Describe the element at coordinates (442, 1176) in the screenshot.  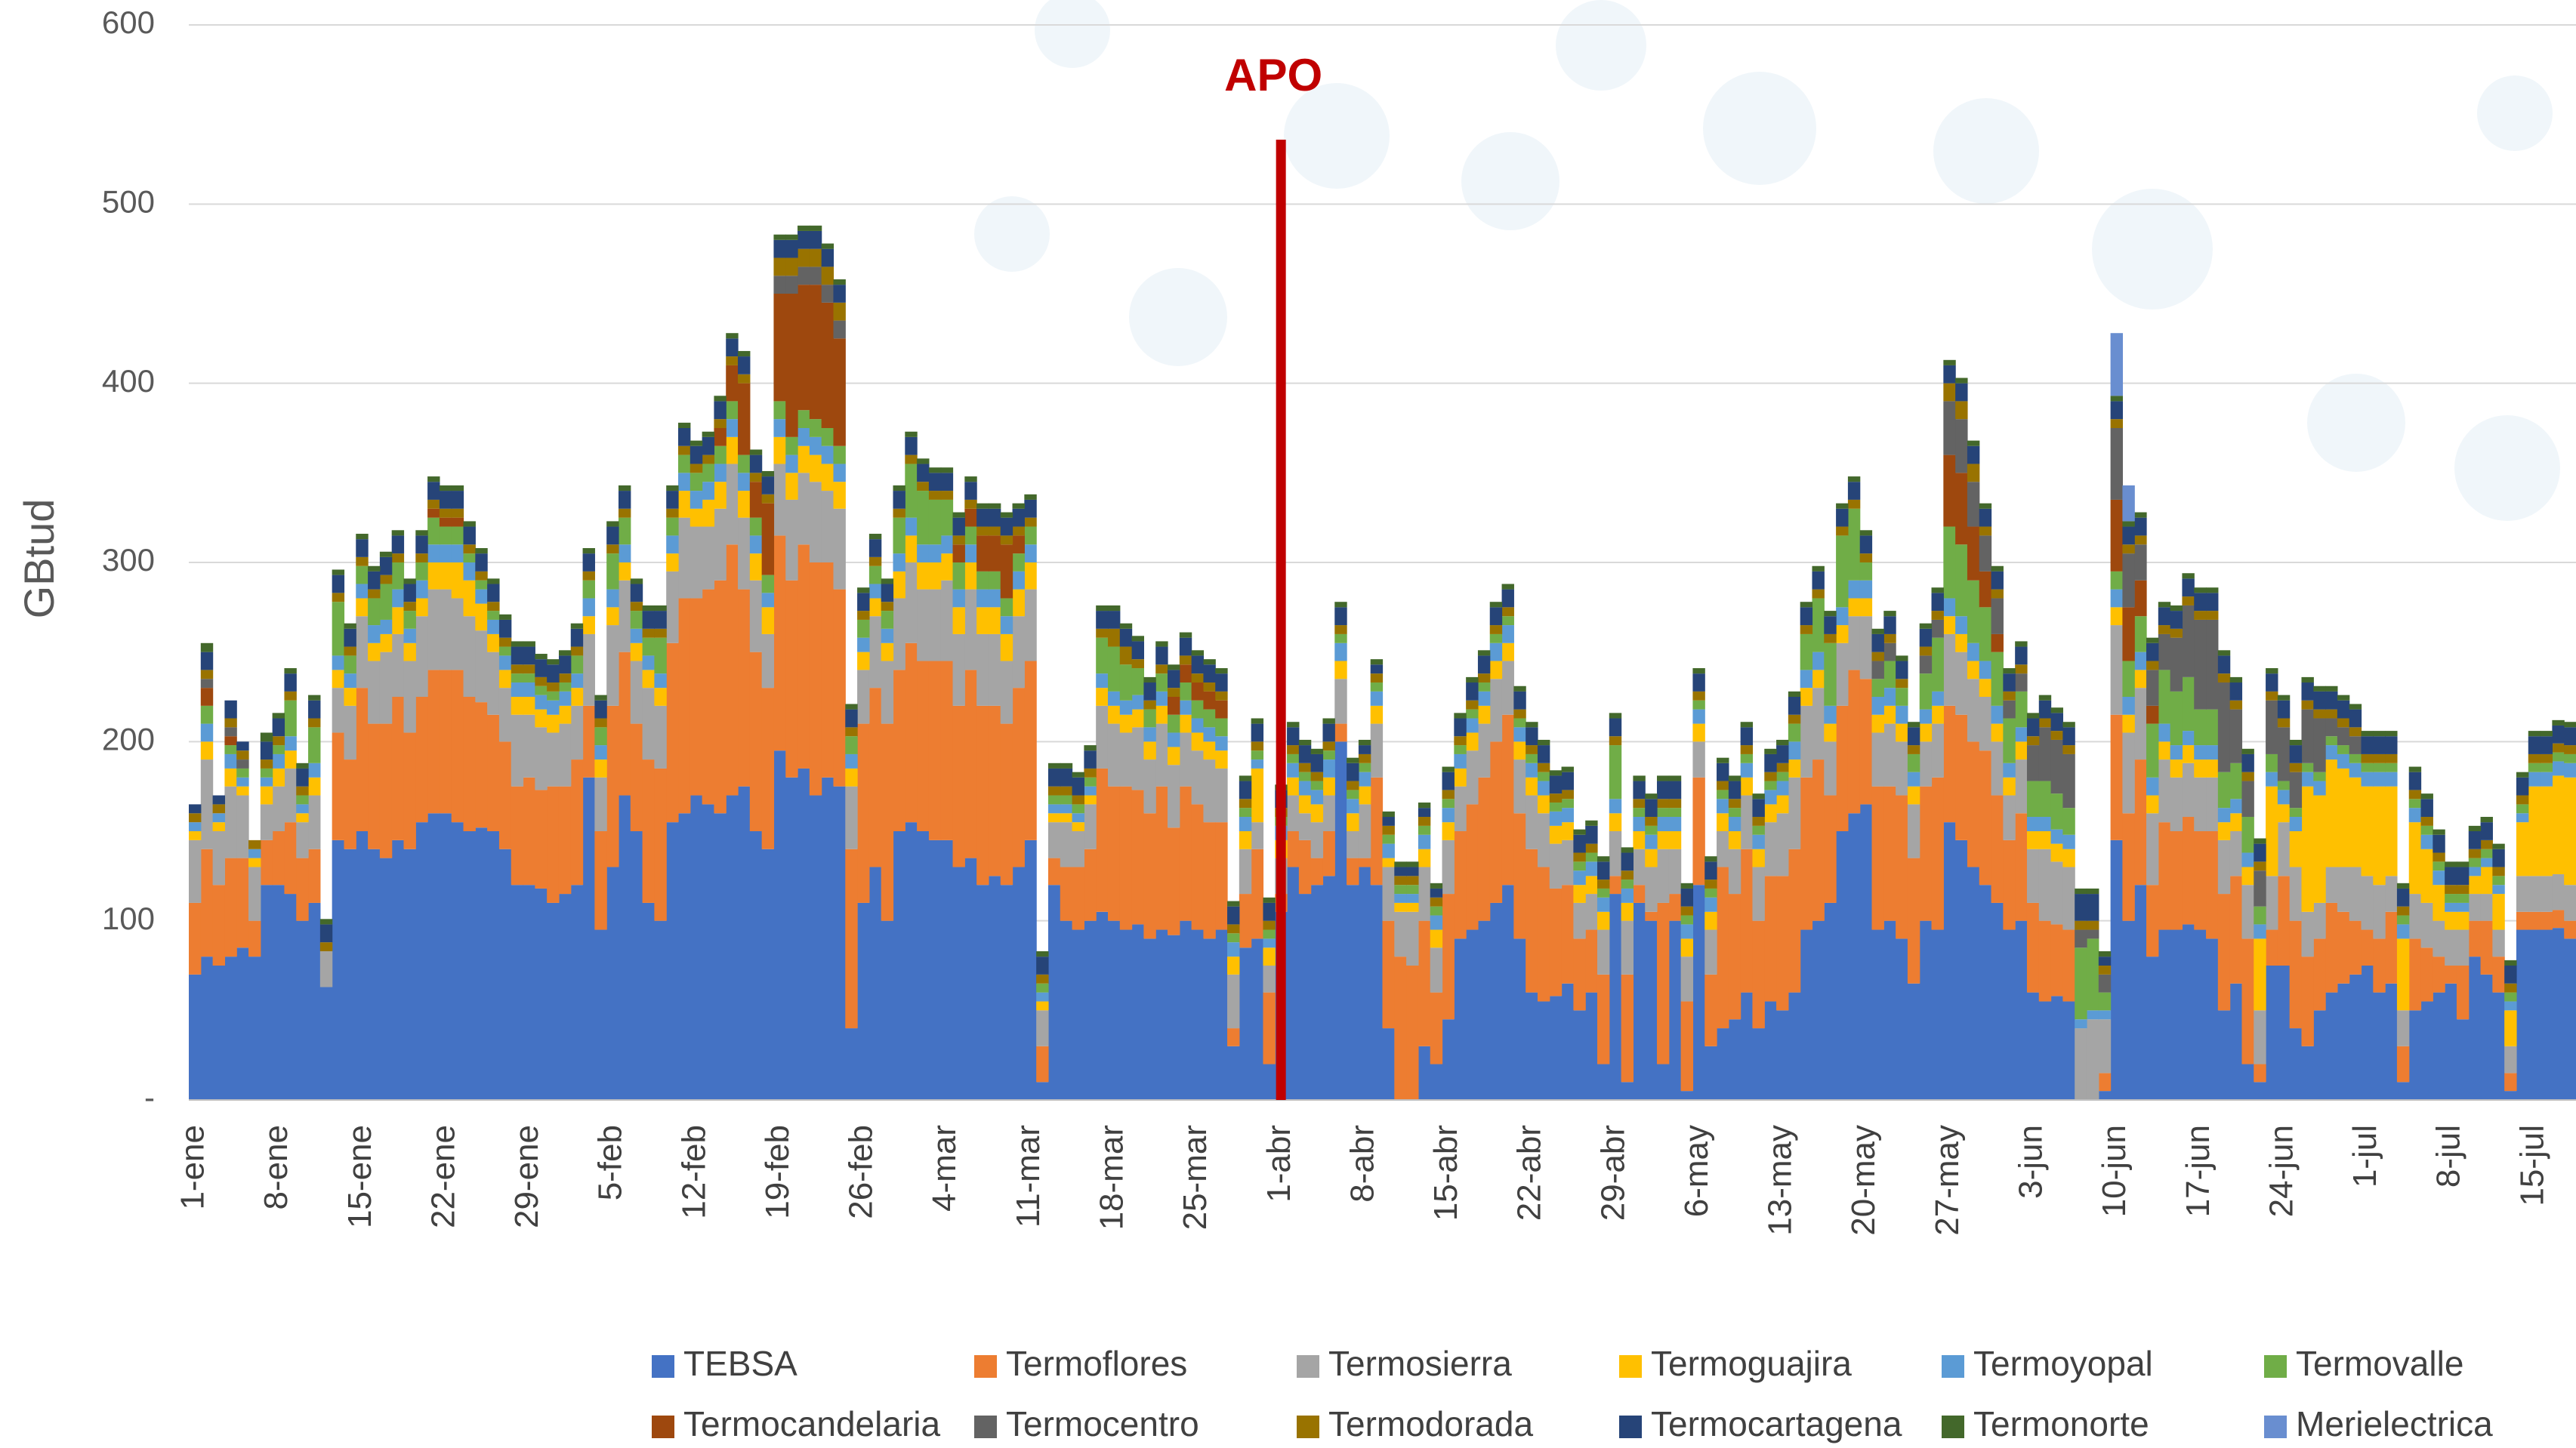
I see `x-tick-label: 22-ene` at that location.